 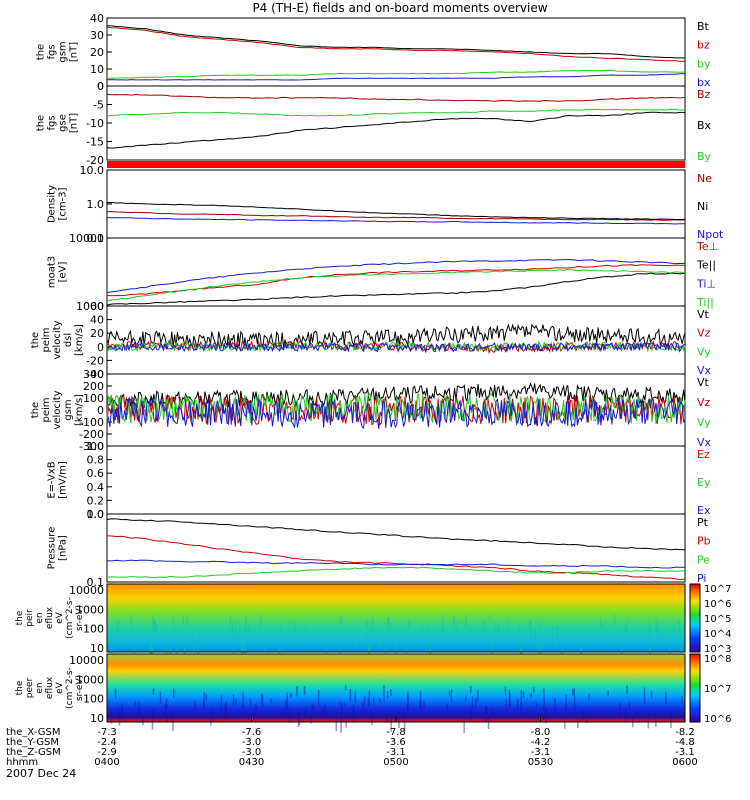 What do you see at coordinates (100, 86) in the screenshot?
I see `y-tick-label: 0` at bounding box center [100, 86].